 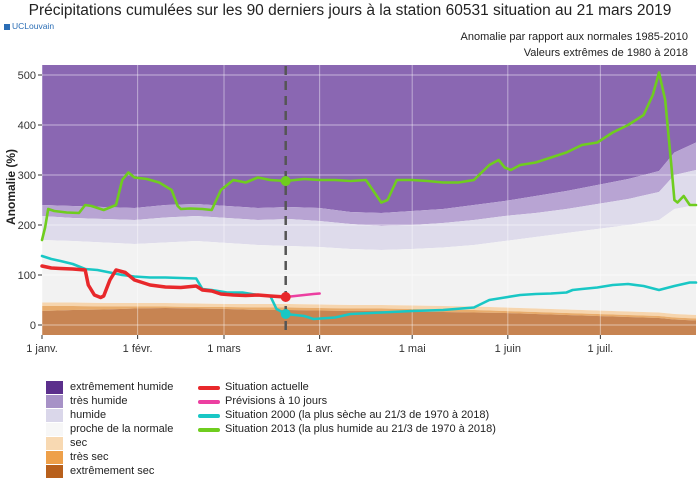 What do you see at coordinates (508, 349) in the screenshot?
I see `x-tick-label: 1 juin` at bounding box center [508, 349].